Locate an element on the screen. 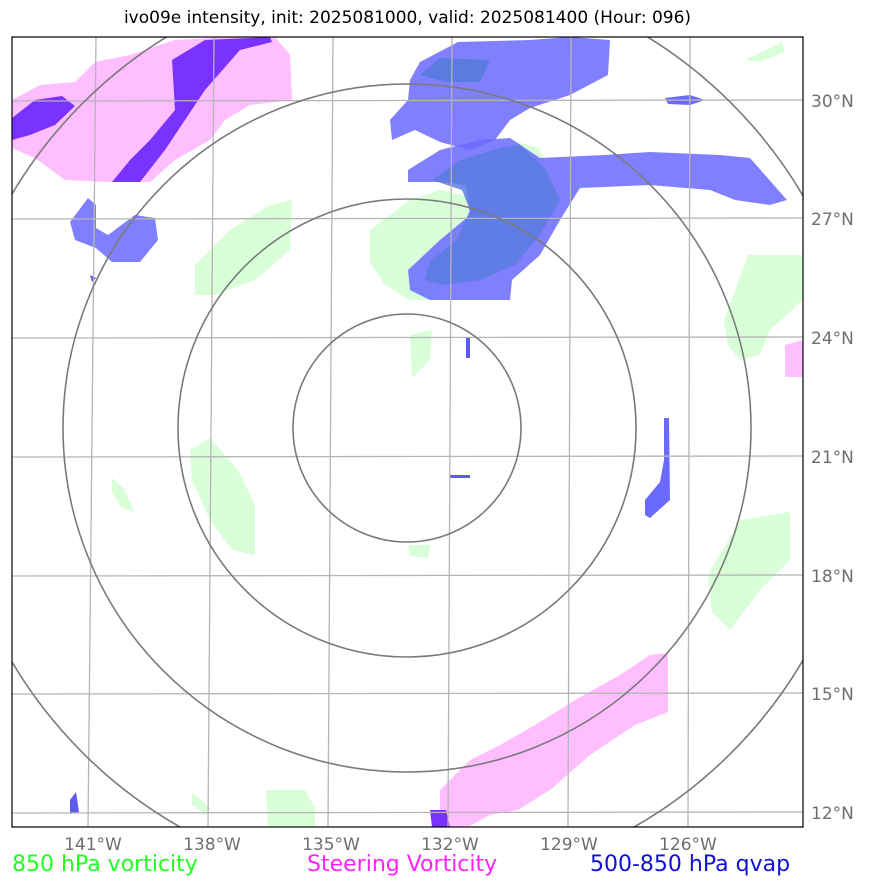  lat-label: 30°N is located at coordinates (832, 102).